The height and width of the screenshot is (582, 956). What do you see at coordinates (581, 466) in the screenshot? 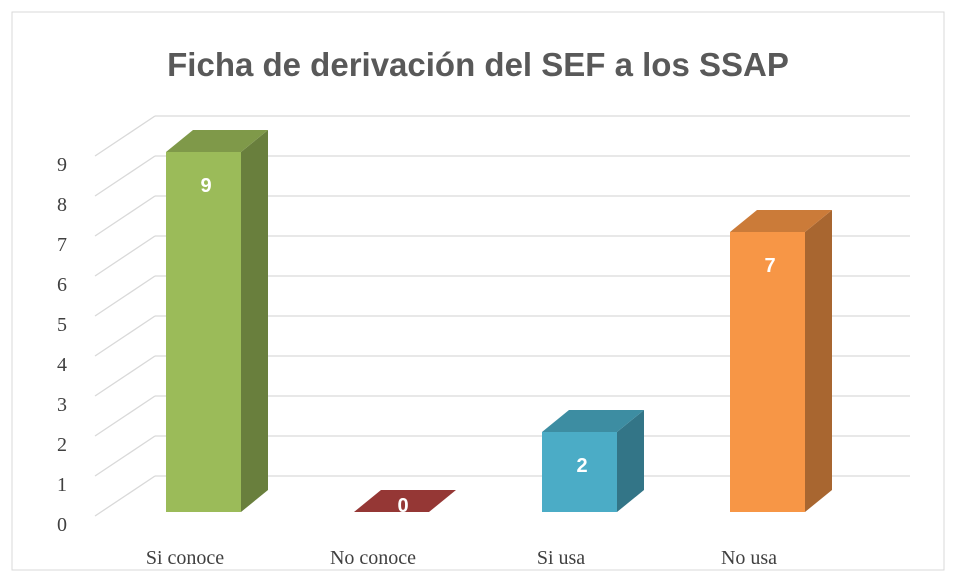
I see `data-label: 2` at bounding box center [581, 466].